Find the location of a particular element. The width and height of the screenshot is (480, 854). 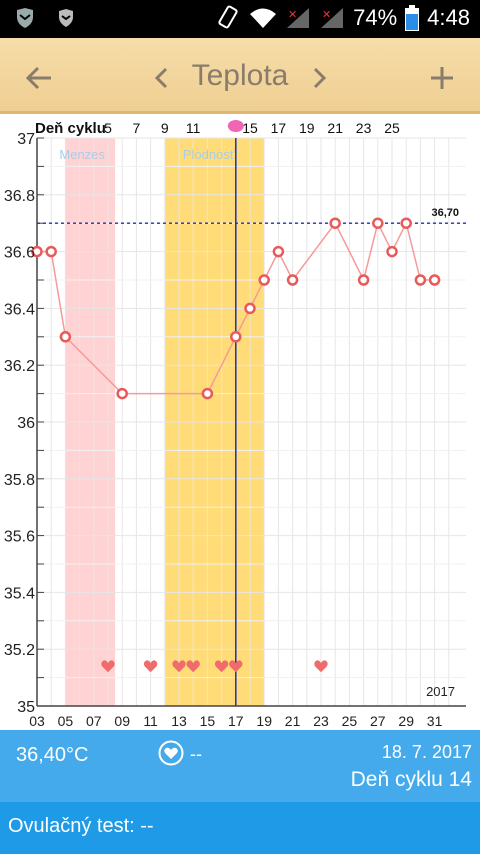

vibrate-icon is located at coordinates (228, 17).